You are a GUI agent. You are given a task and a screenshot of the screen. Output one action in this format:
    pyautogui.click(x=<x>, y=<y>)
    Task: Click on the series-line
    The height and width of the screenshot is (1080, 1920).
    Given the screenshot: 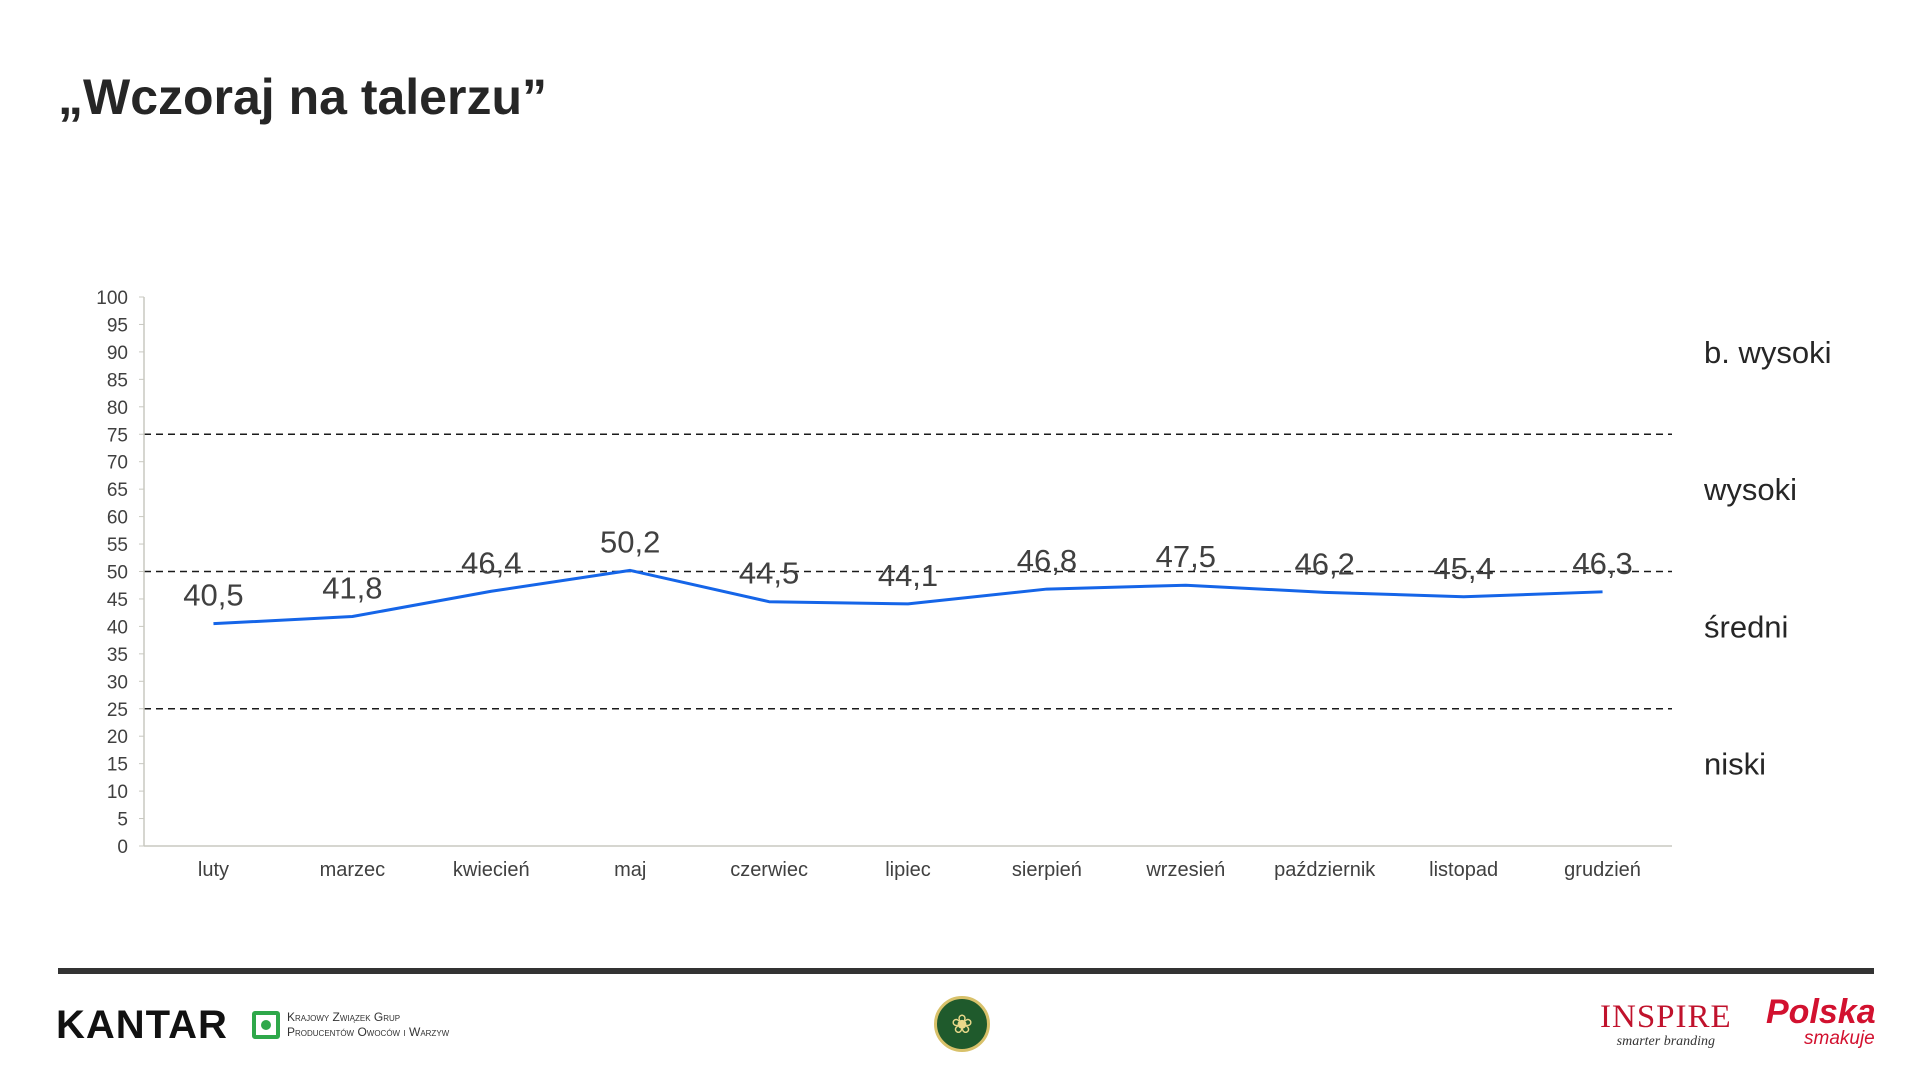 What is the action you would take?
    pyautogui.click(x=908, y=597)
    